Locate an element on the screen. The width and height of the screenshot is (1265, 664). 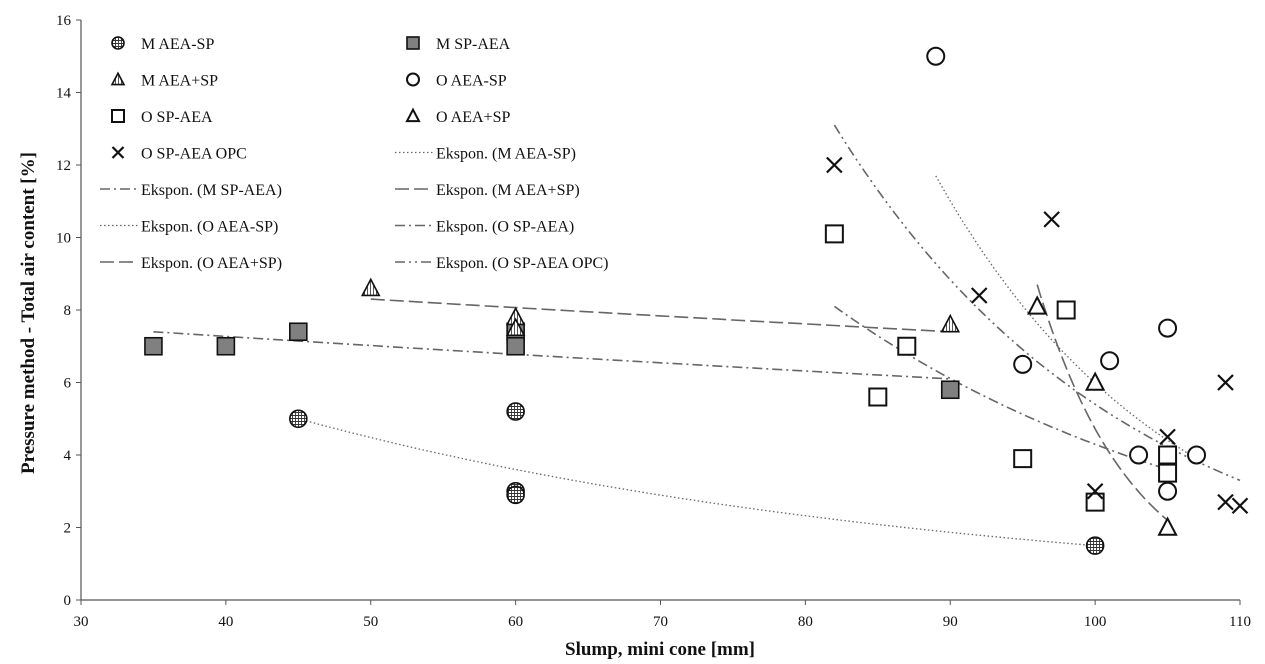
y-tick-label: 14 is located at coordinates (64, 94).